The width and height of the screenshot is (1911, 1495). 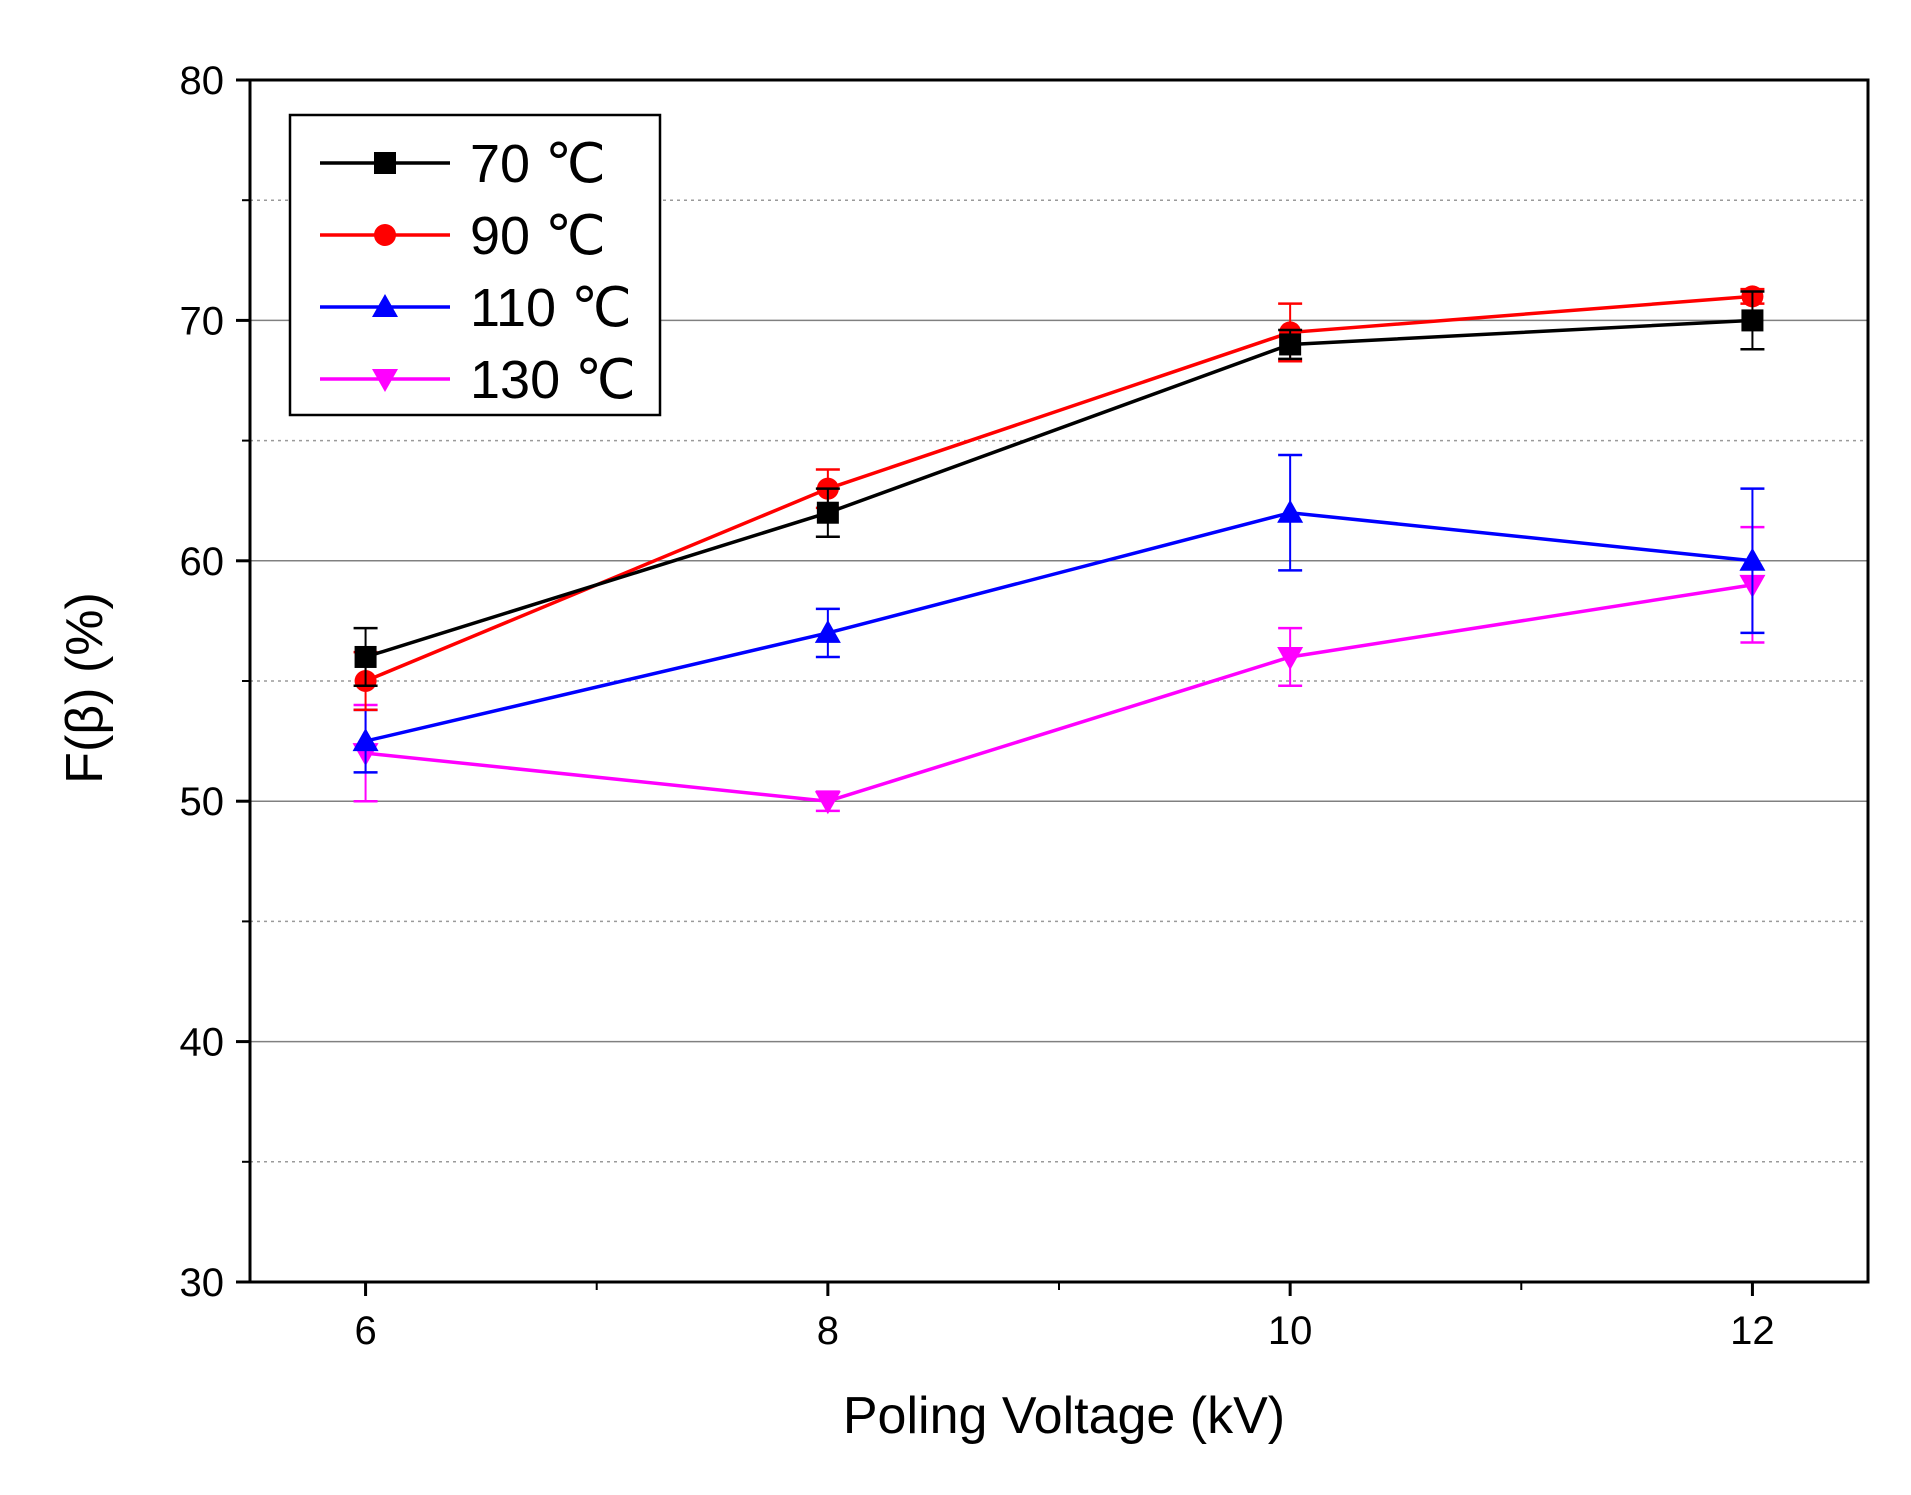 I want to click on legend-label: 90 ℃, so click(x=538, y=236).